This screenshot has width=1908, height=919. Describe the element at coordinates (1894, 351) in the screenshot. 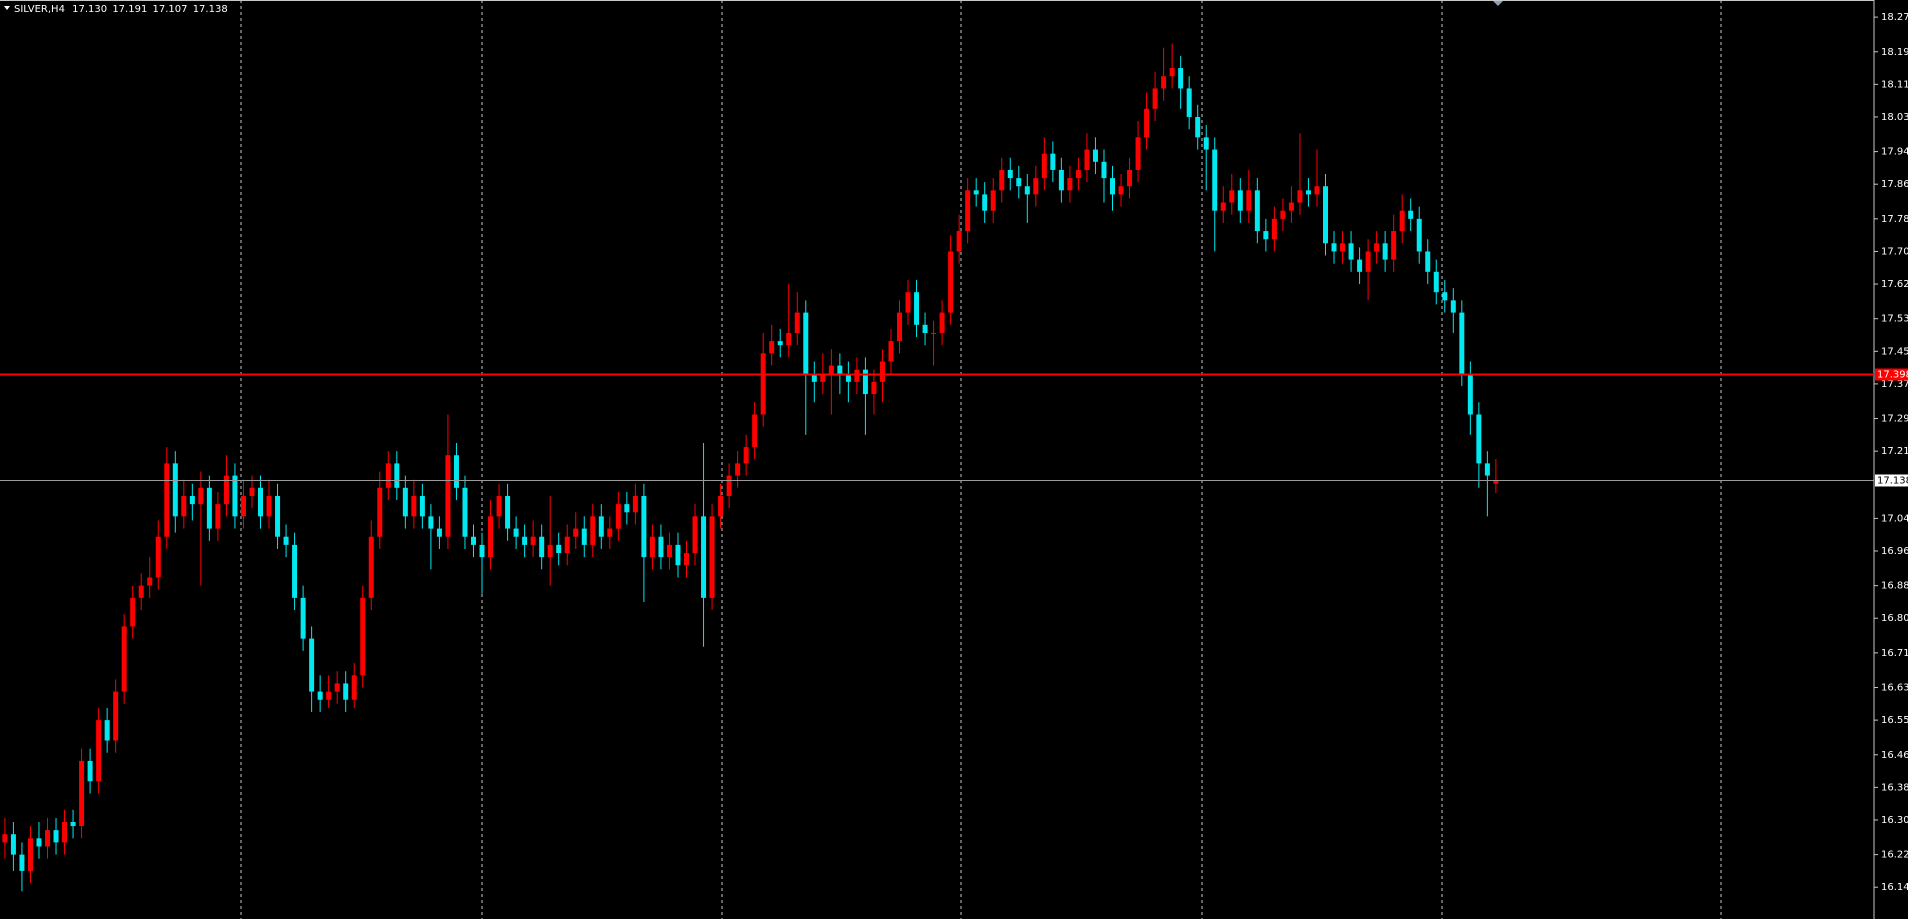

I see `y-tick-label: 17.455` at that location.